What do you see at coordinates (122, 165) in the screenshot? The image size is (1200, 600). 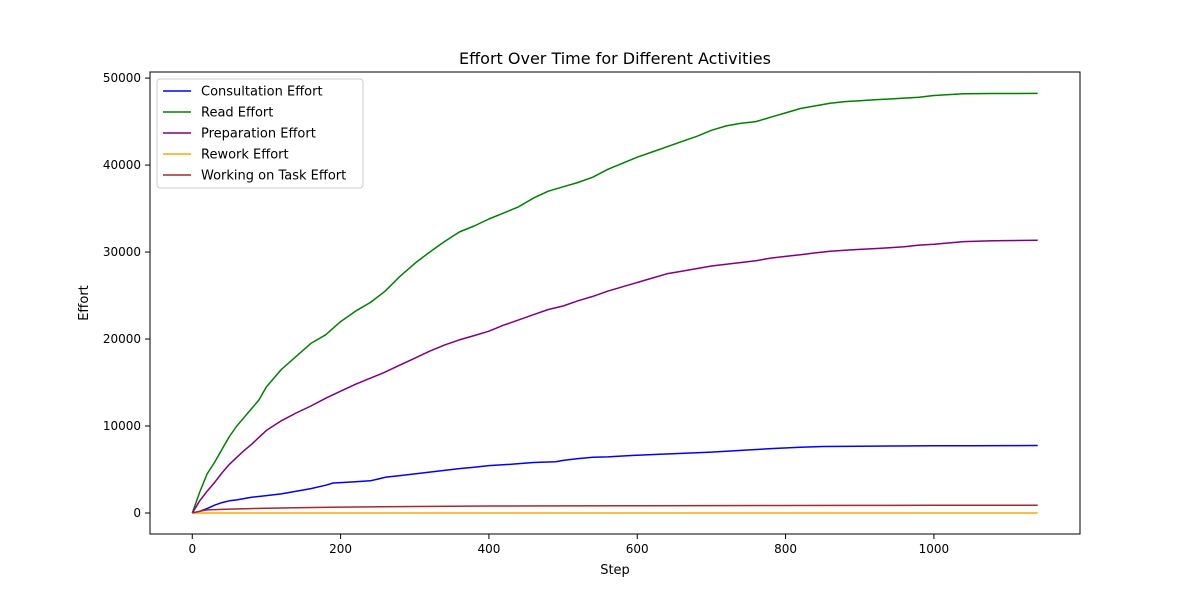 I see `y-tick-label: 40000` at bounding box center [122, 165].